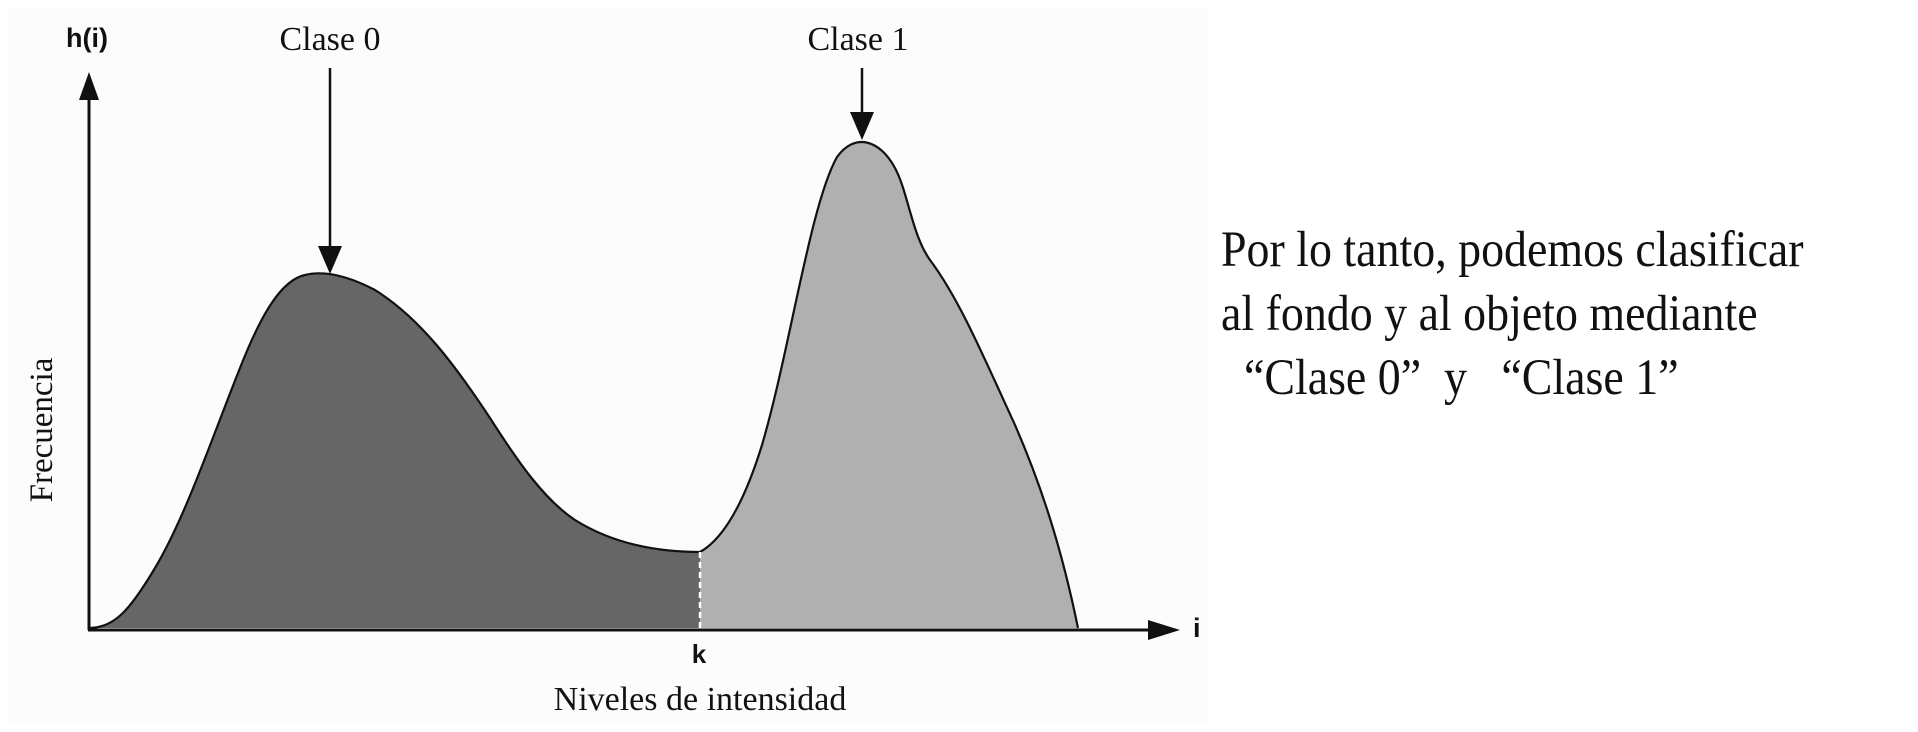 The image size is (1918, 732). What do you see at coordinates (889, 385) in the screenshot?
I see `class1-region` at bounding box center [889, 385].